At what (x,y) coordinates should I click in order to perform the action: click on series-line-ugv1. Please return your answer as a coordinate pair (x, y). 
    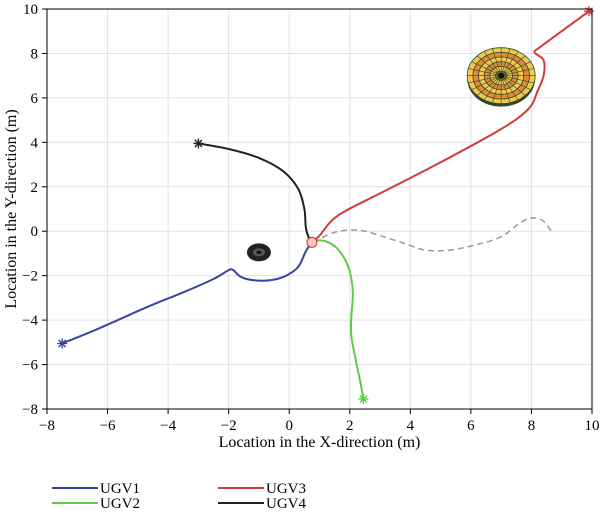
    Looking at the image, I should click on (187, 293).